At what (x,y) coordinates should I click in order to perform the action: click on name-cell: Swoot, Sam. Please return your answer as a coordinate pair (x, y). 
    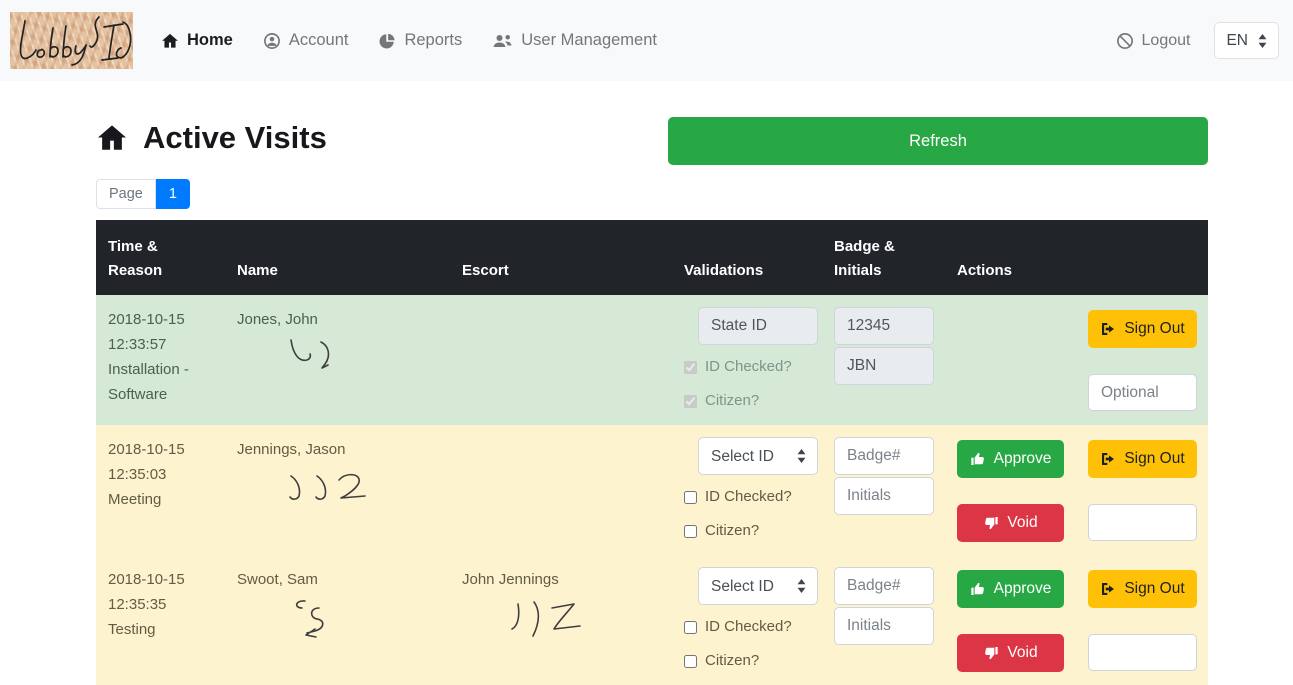
    Looking at the image, I should click on (337, 620).